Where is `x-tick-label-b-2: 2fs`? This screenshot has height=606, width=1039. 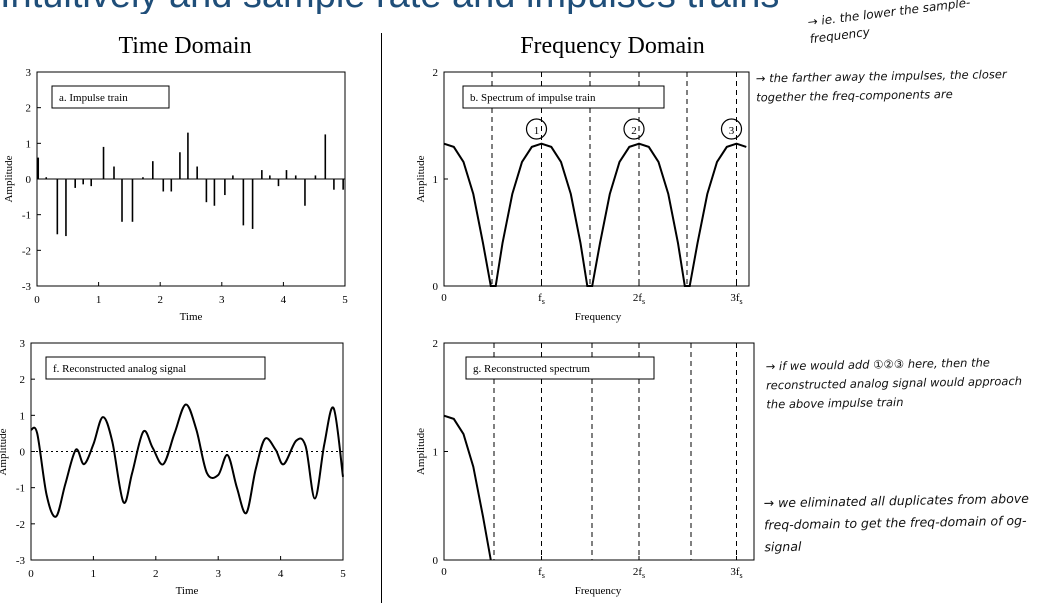 x-tick-label-b-2: 2fs is located at coordinates (639, 299).